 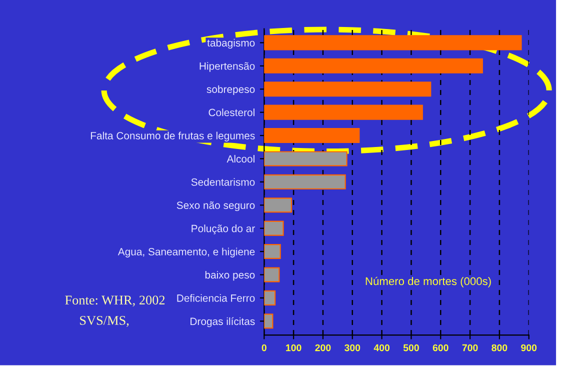 What do you see at coordinates (231, 43) in the screenshot?
I see `y-tick-label: tabagismo` at bounding box center [231, 43].